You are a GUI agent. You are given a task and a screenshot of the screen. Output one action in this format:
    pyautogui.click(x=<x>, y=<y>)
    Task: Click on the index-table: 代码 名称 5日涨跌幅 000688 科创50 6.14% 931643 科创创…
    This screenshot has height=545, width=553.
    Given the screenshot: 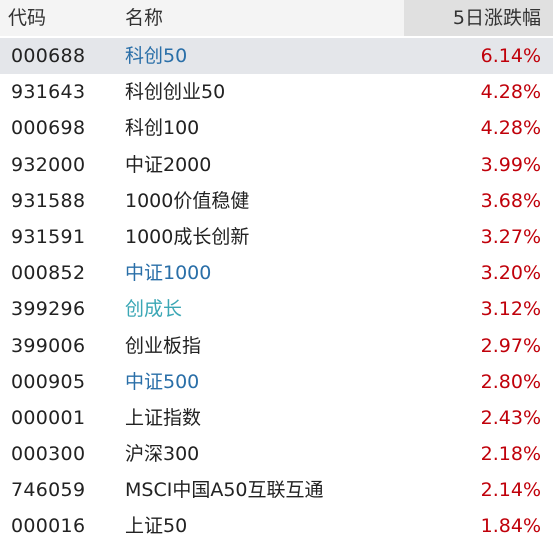 What is the action you would take?
    pyautogui.click(x=276, y=18)
    